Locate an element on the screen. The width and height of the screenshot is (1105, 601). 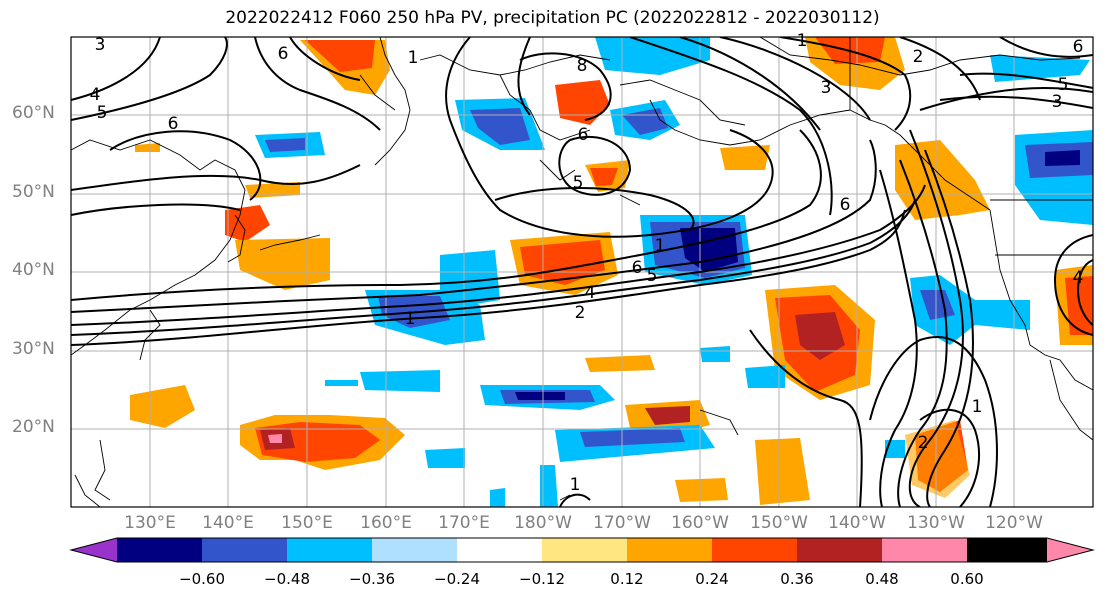
lat-label-20n: 20°N is located at coordinates (33, 427).